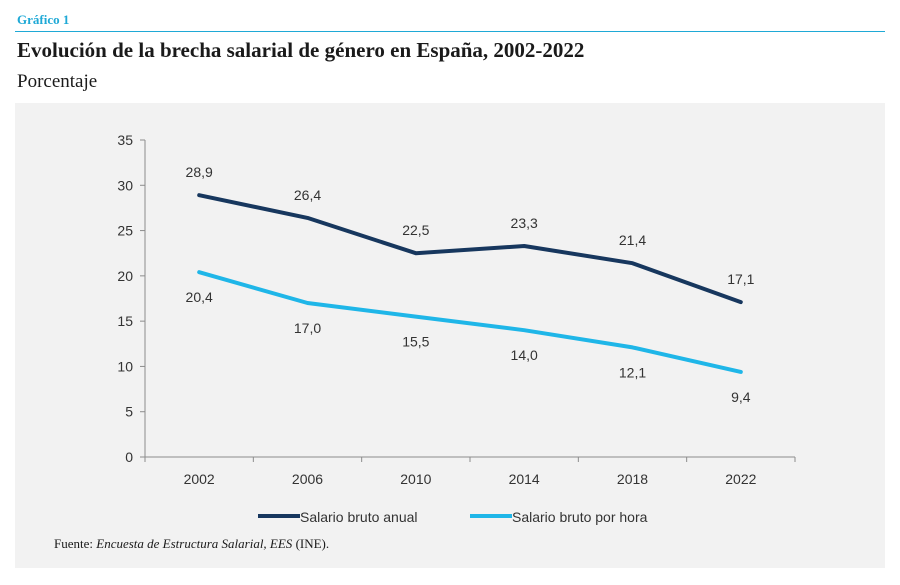 This screenshot has height=585, width=900. Describe the element at coordinates (580, 517) in the screenshot. I see `legend-label: Salario bruto por hora` at that location.